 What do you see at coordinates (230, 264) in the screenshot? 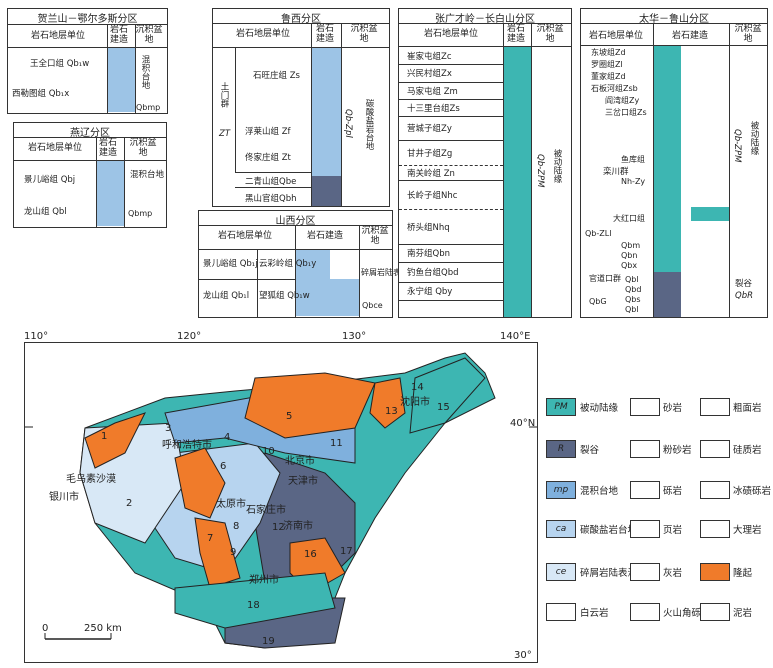
I see `unit-label: 景儿峪组 Qb₁j` at bounding box center [230, 264].